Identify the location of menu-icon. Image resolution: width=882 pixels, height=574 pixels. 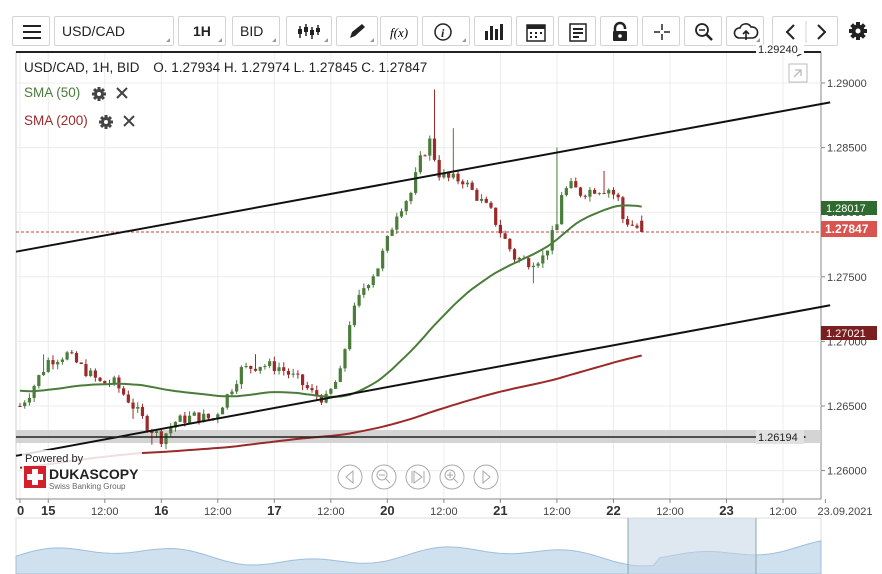
(32, 32).